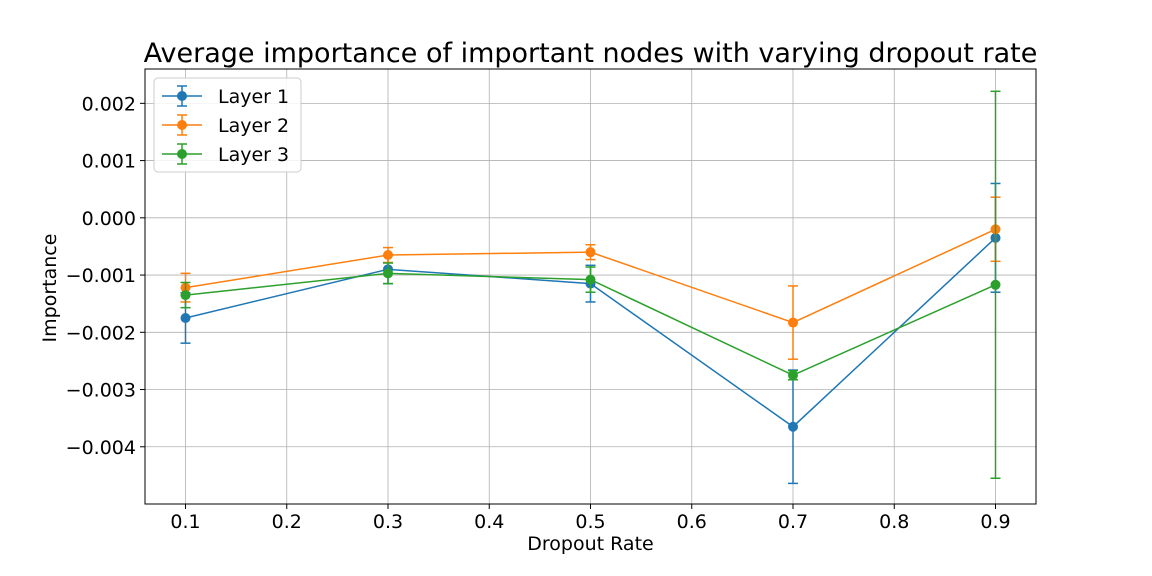 This screenshot has height=576, width=1152. I want to click on legend-item: Layer 2, so click(225, 125).